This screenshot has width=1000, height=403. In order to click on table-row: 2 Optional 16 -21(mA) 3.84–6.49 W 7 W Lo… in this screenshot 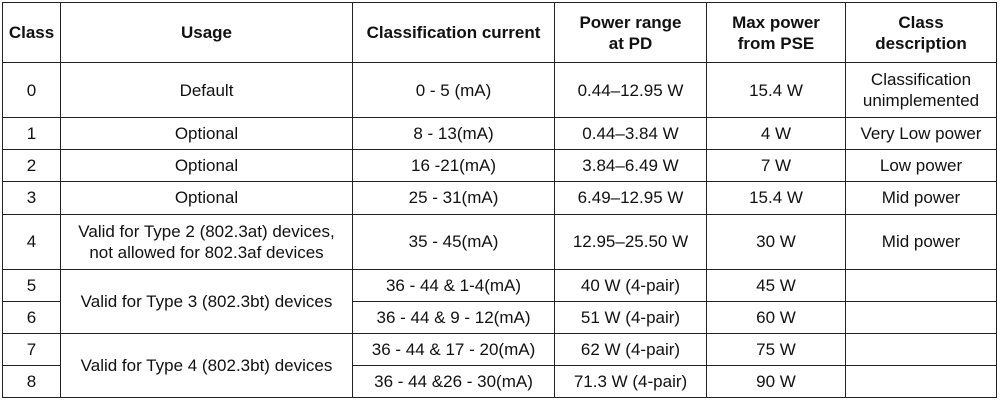, I will do `click(499, 166)`.